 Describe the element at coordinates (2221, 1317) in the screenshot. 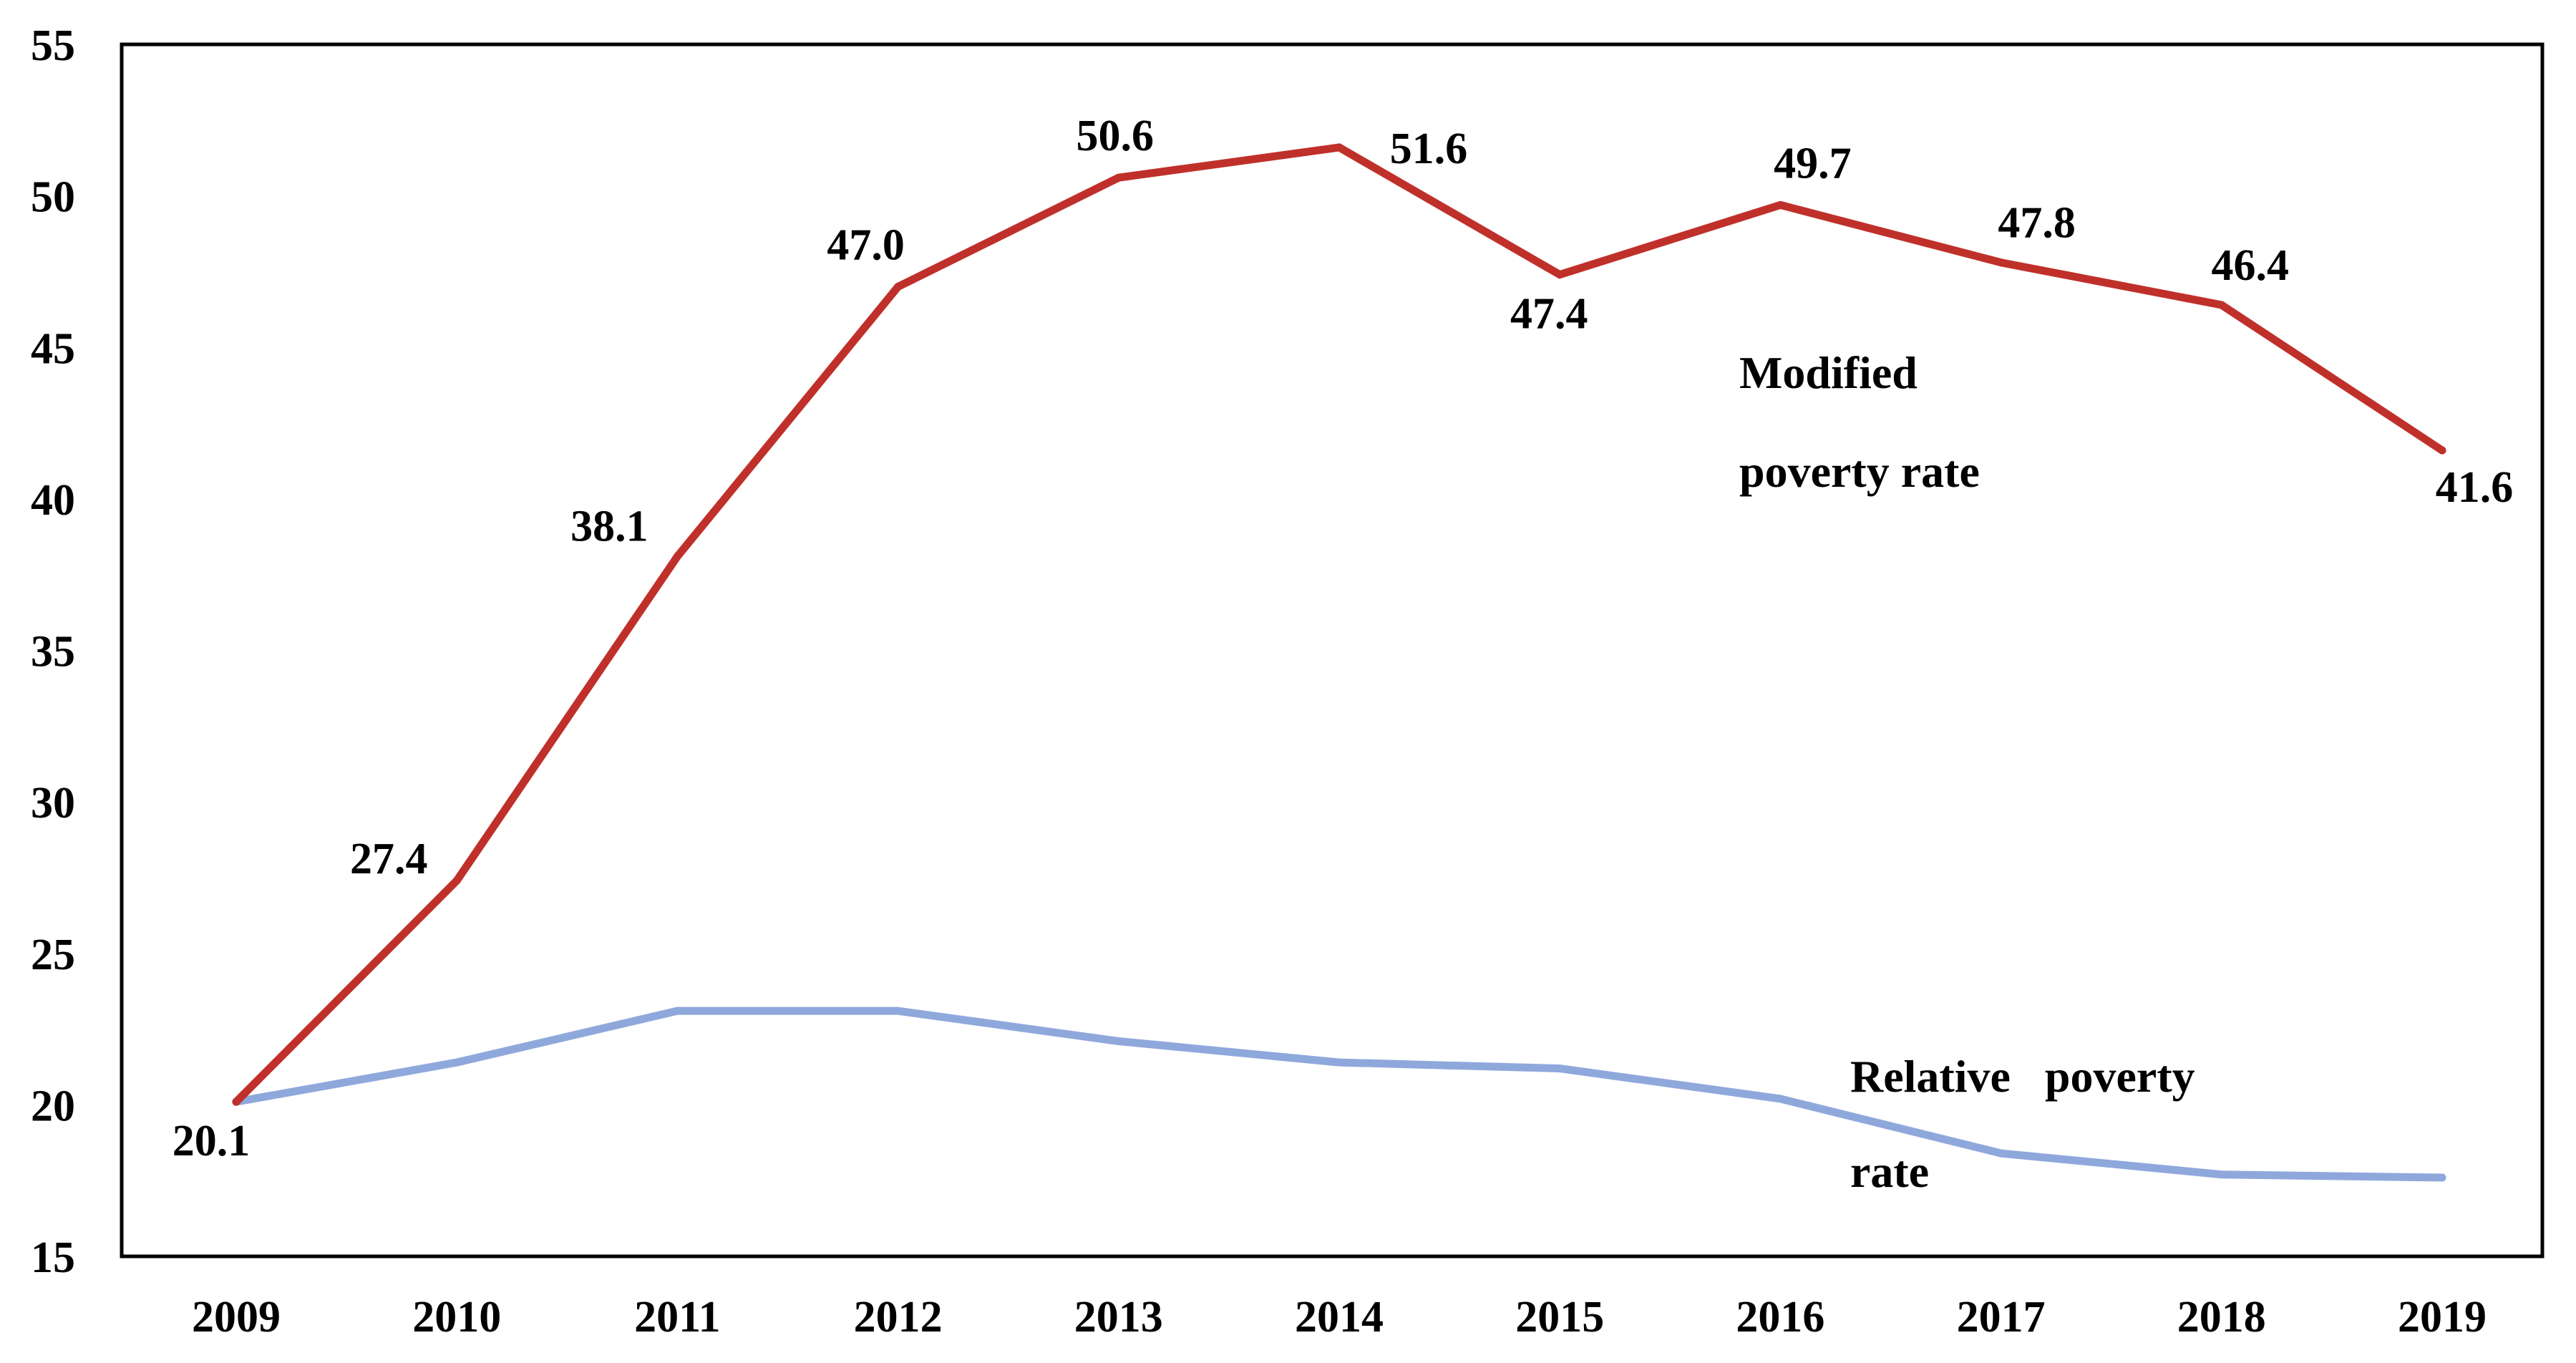

I see `x-tick-label-2018: 2018` at that location.